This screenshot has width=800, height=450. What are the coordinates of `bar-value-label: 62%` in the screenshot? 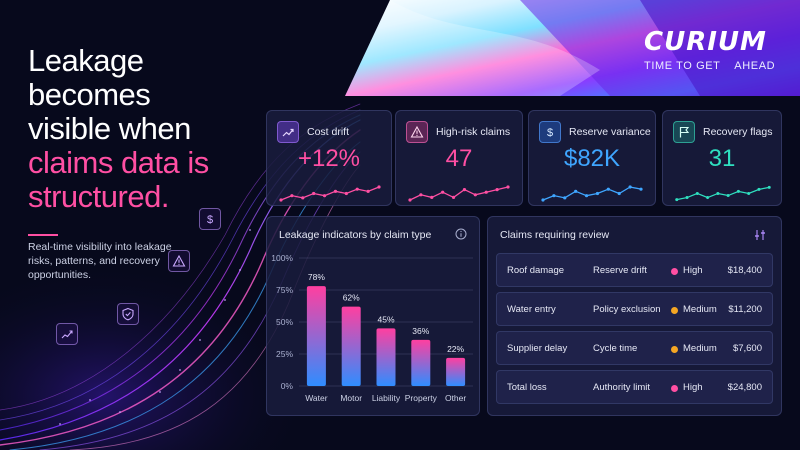 It's located at (351, 298).